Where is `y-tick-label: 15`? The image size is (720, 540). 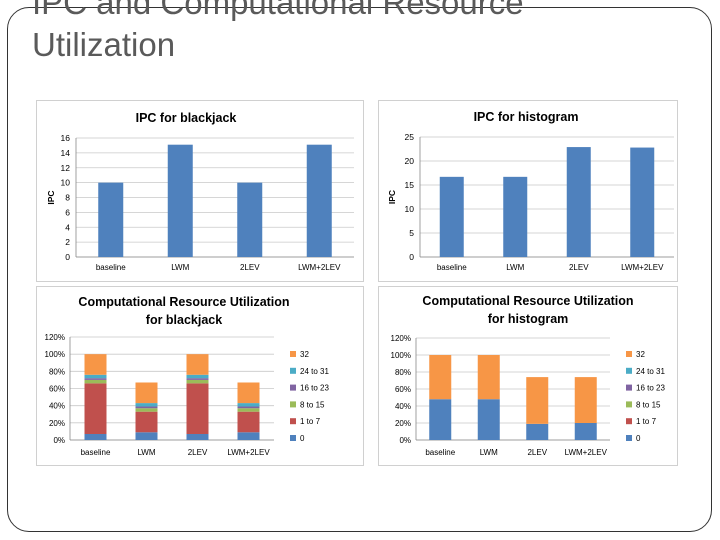 y-tick-label: 15 is located at coordinates (410, 185).